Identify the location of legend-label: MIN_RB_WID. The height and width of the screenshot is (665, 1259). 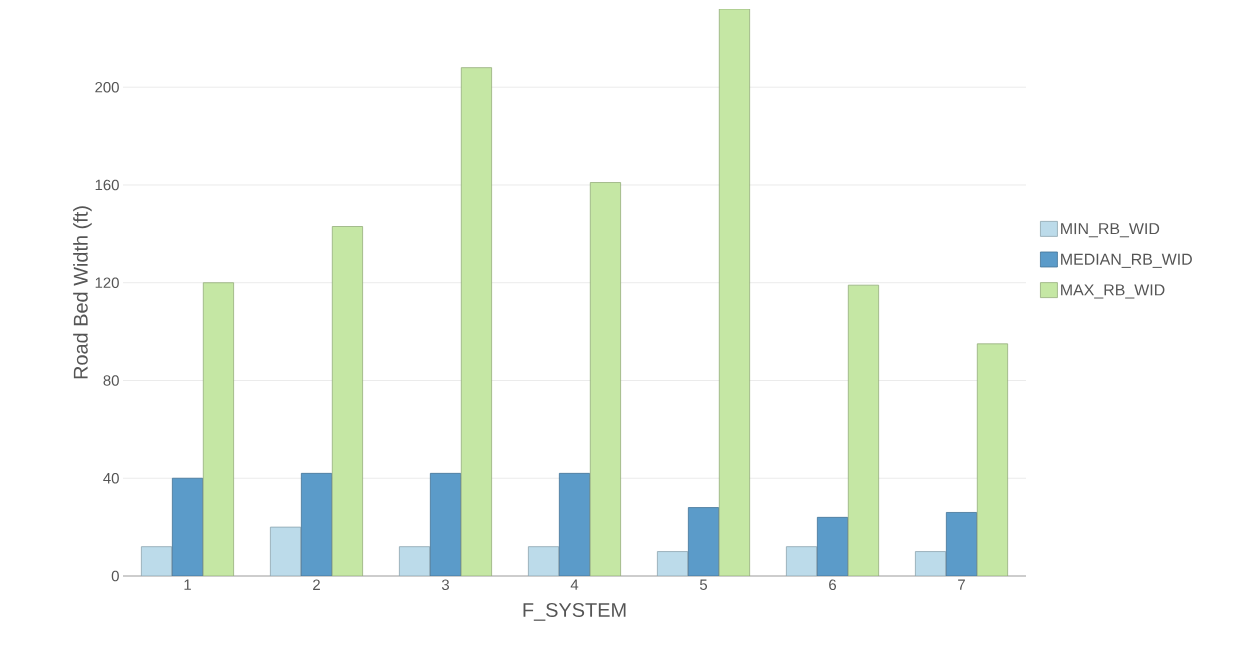
(1110, 230).